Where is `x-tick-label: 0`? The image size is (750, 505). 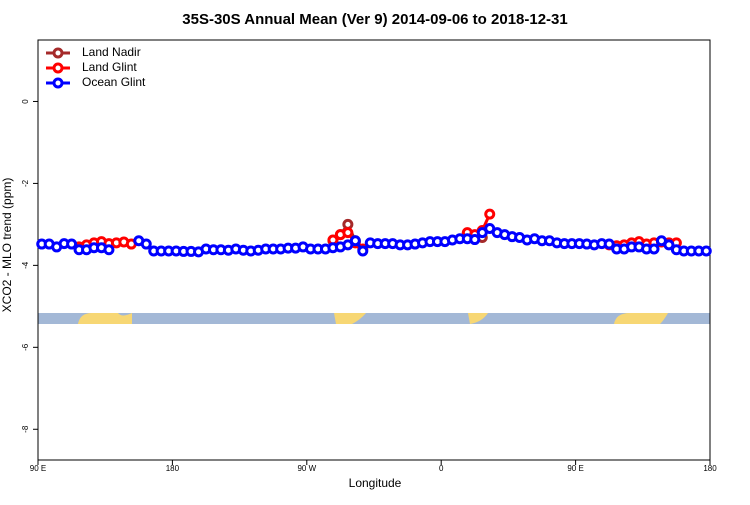
x-tick-label: 0 is located at coordinates (441, 468).